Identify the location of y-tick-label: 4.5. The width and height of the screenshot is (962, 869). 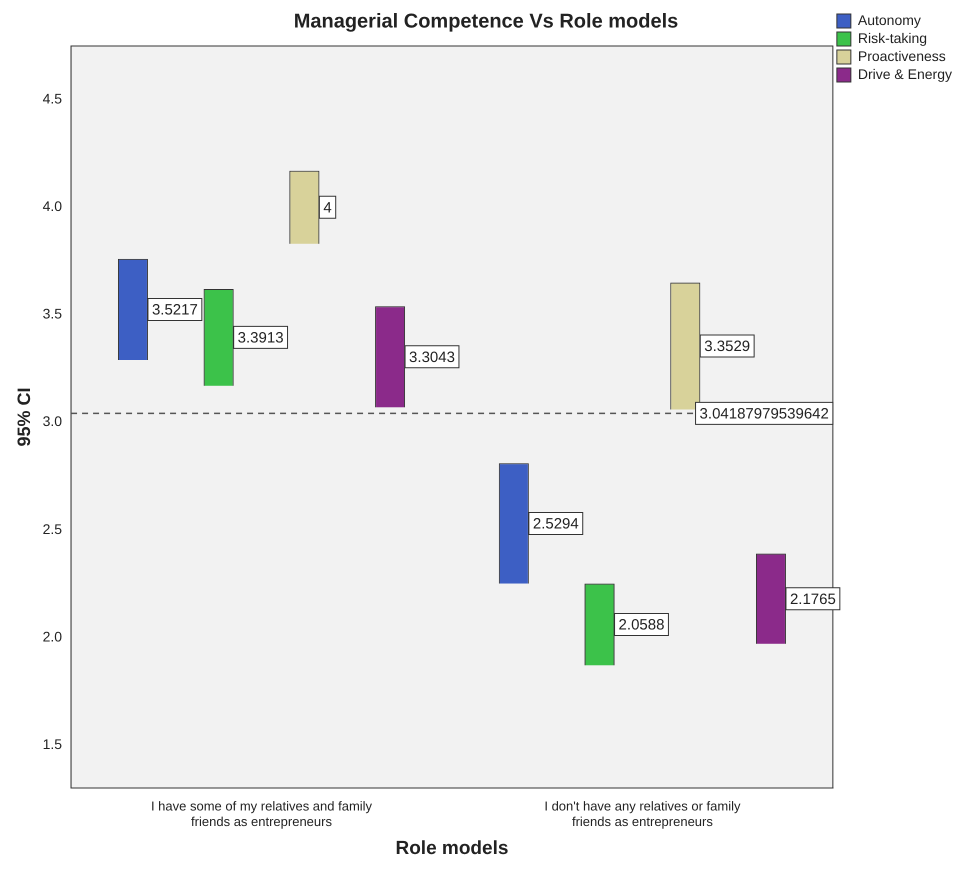
(52, 98).